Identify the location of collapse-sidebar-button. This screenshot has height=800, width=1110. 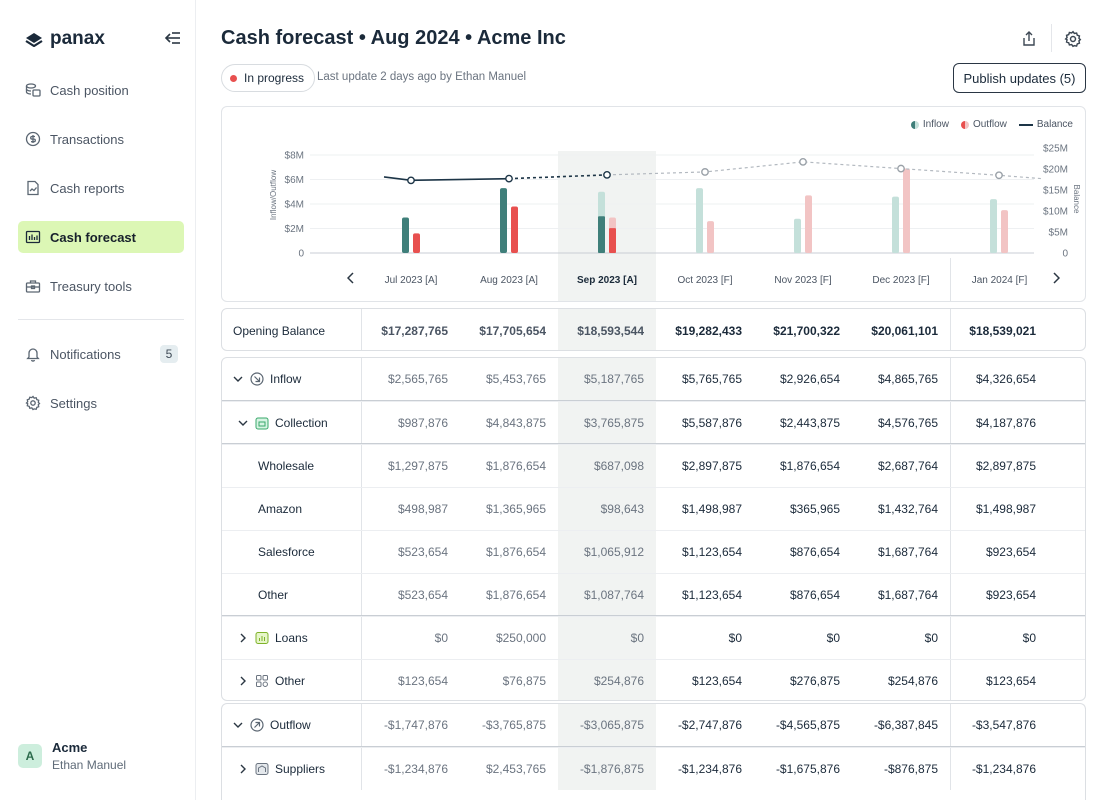
(174, 39).